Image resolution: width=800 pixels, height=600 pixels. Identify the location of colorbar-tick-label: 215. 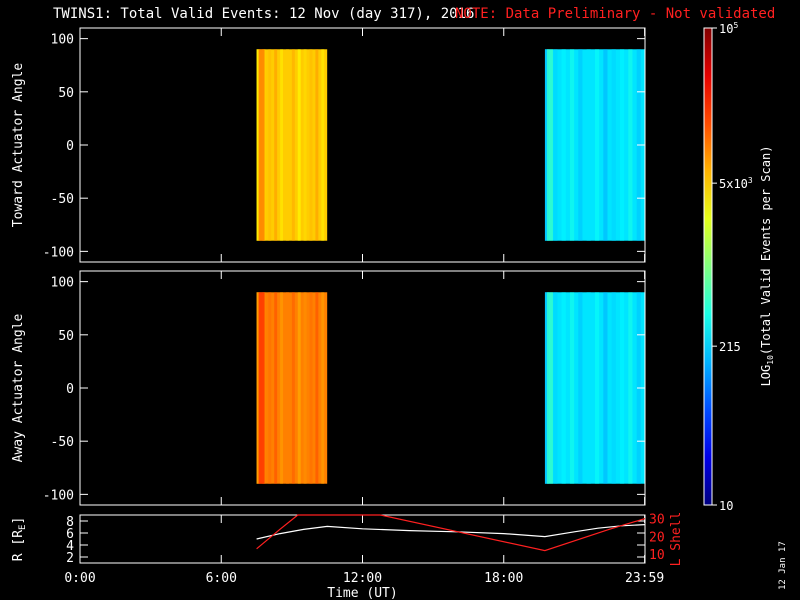
(730, 347).